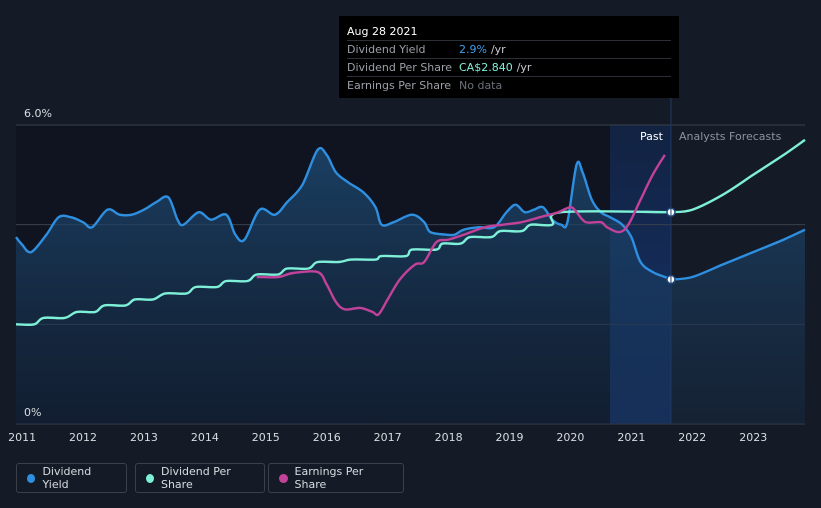 This screenshot has height=508, width=821. Describe the element at coordinates (38, 113) in the screenshot. I see `y-axis-label-top: 6.0%` at that location.